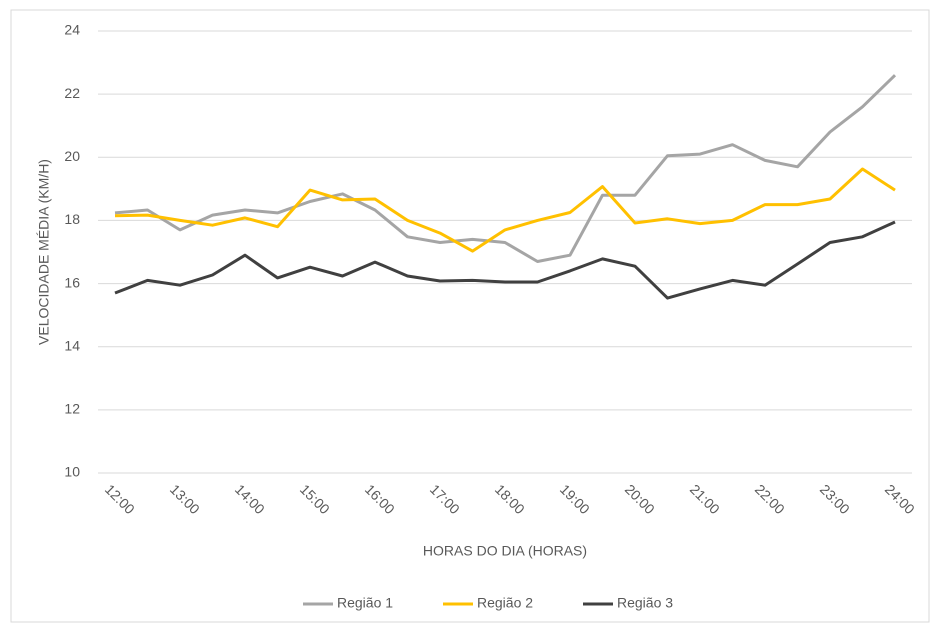 The image size is (932, 625). What do you see at coordinates (72, 282) in the screenshot?
I see `y-tick-label: 16` at bounding box center [72, 282].